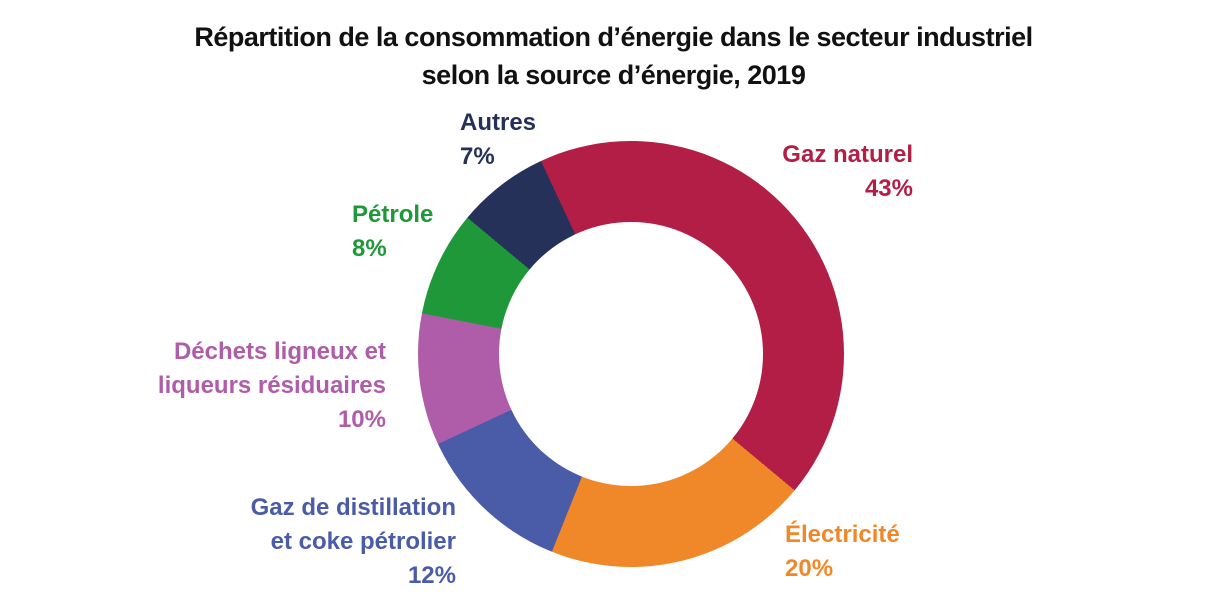  I want to click on label-electricite-pct: 20%, so click(809, 568).